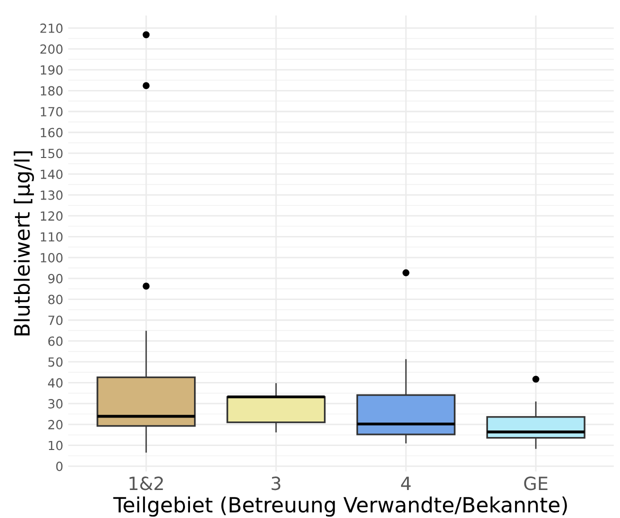  I want to click on y-tick-label: 140, so click(51, 175).